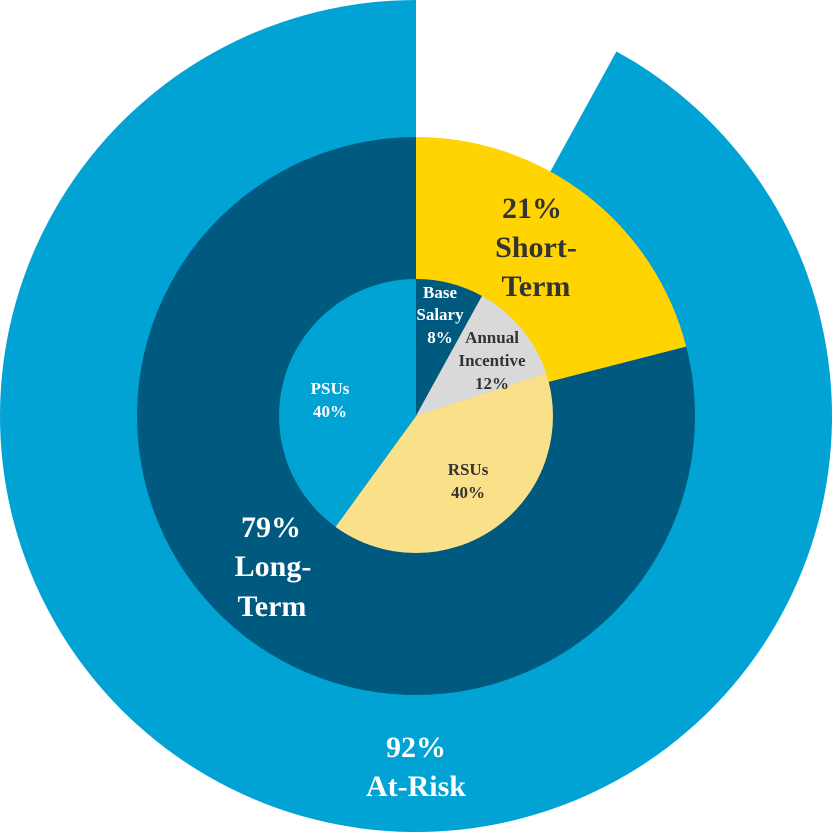 Image resolution: width=834 pixels, height=834 pixels. What do you see at coordinates (273, 566) in the screenshot?
I see `label-long-term-name-1: Long-` at bounding box center [273, 566].